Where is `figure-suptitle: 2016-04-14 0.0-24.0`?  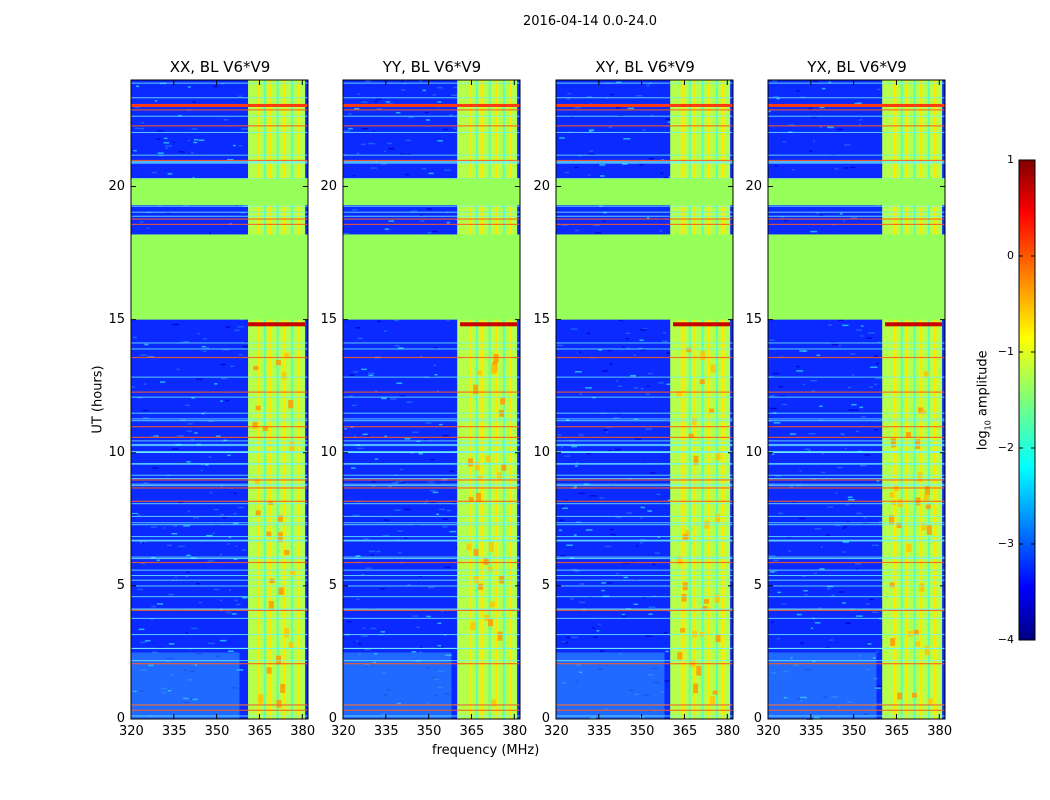
figure-suptitle: 2016-04-14 0.0-24.0 is located at coordinates (590, 21).